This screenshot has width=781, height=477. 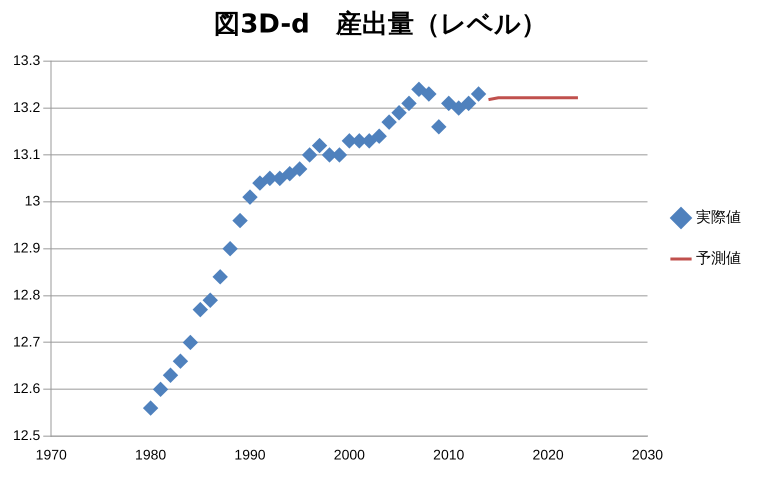 What do you see at coordinates (52, 454) in the screenshot?
I see `x-tick-label: 1970` at bounding box center [52, 454].